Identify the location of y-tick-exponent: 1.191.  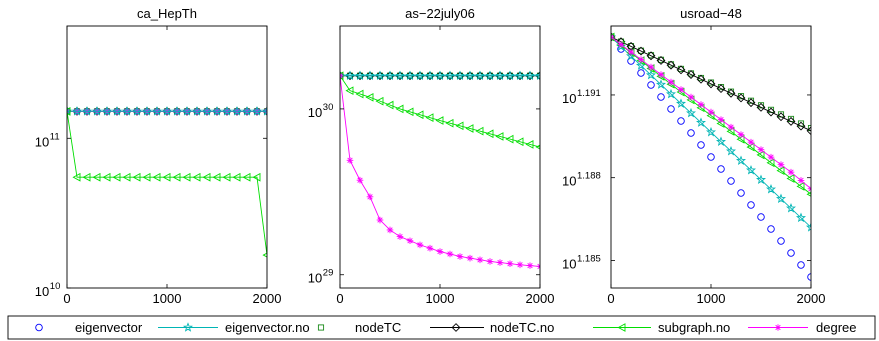
(589, 93).